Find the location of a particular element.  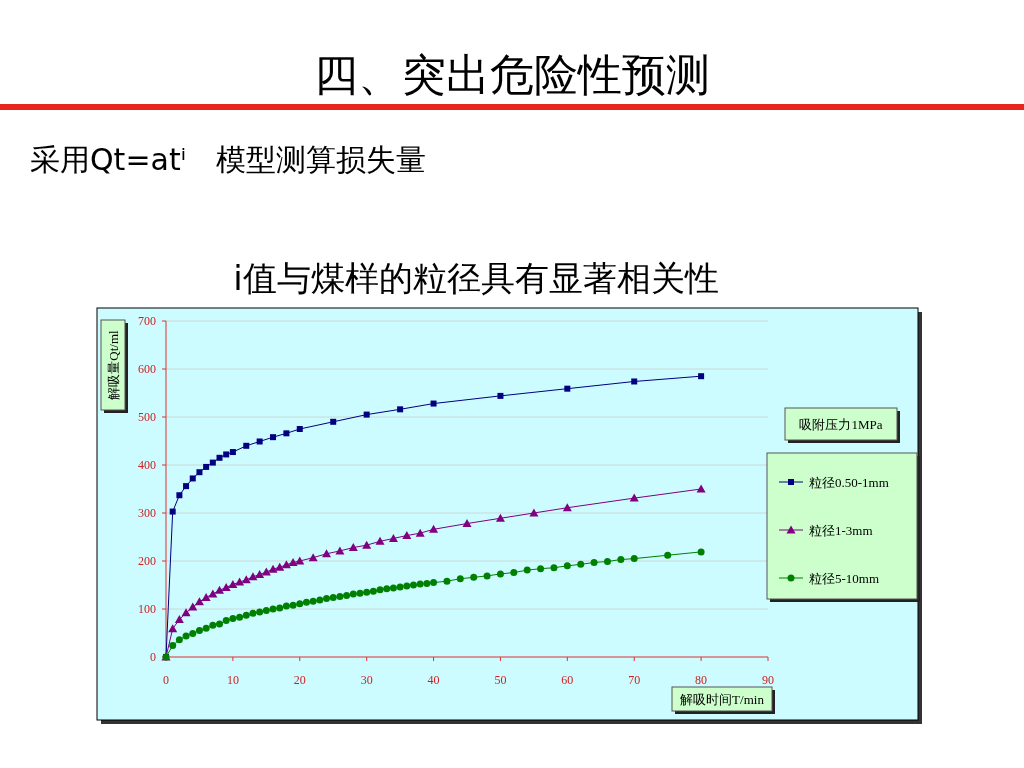

x-tick-label: 90 is located at coordinates (768, 680).